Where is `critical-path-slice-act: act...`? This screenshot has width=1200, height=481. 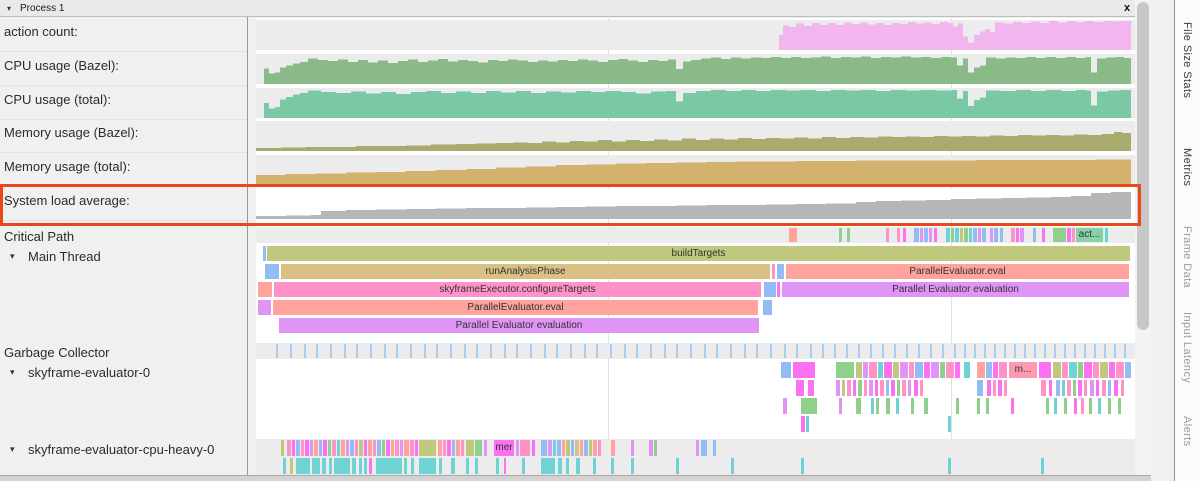 critical-path-slice-act: act... is located at coordinates (1089, 235).